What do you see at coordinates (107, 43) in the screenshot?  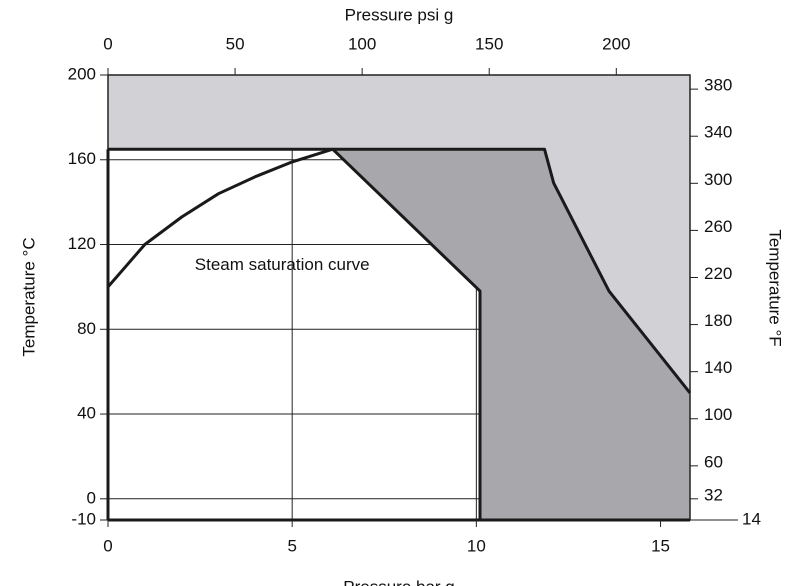 I see `x2-tick-label: 0` at bounding box center [107, 43].